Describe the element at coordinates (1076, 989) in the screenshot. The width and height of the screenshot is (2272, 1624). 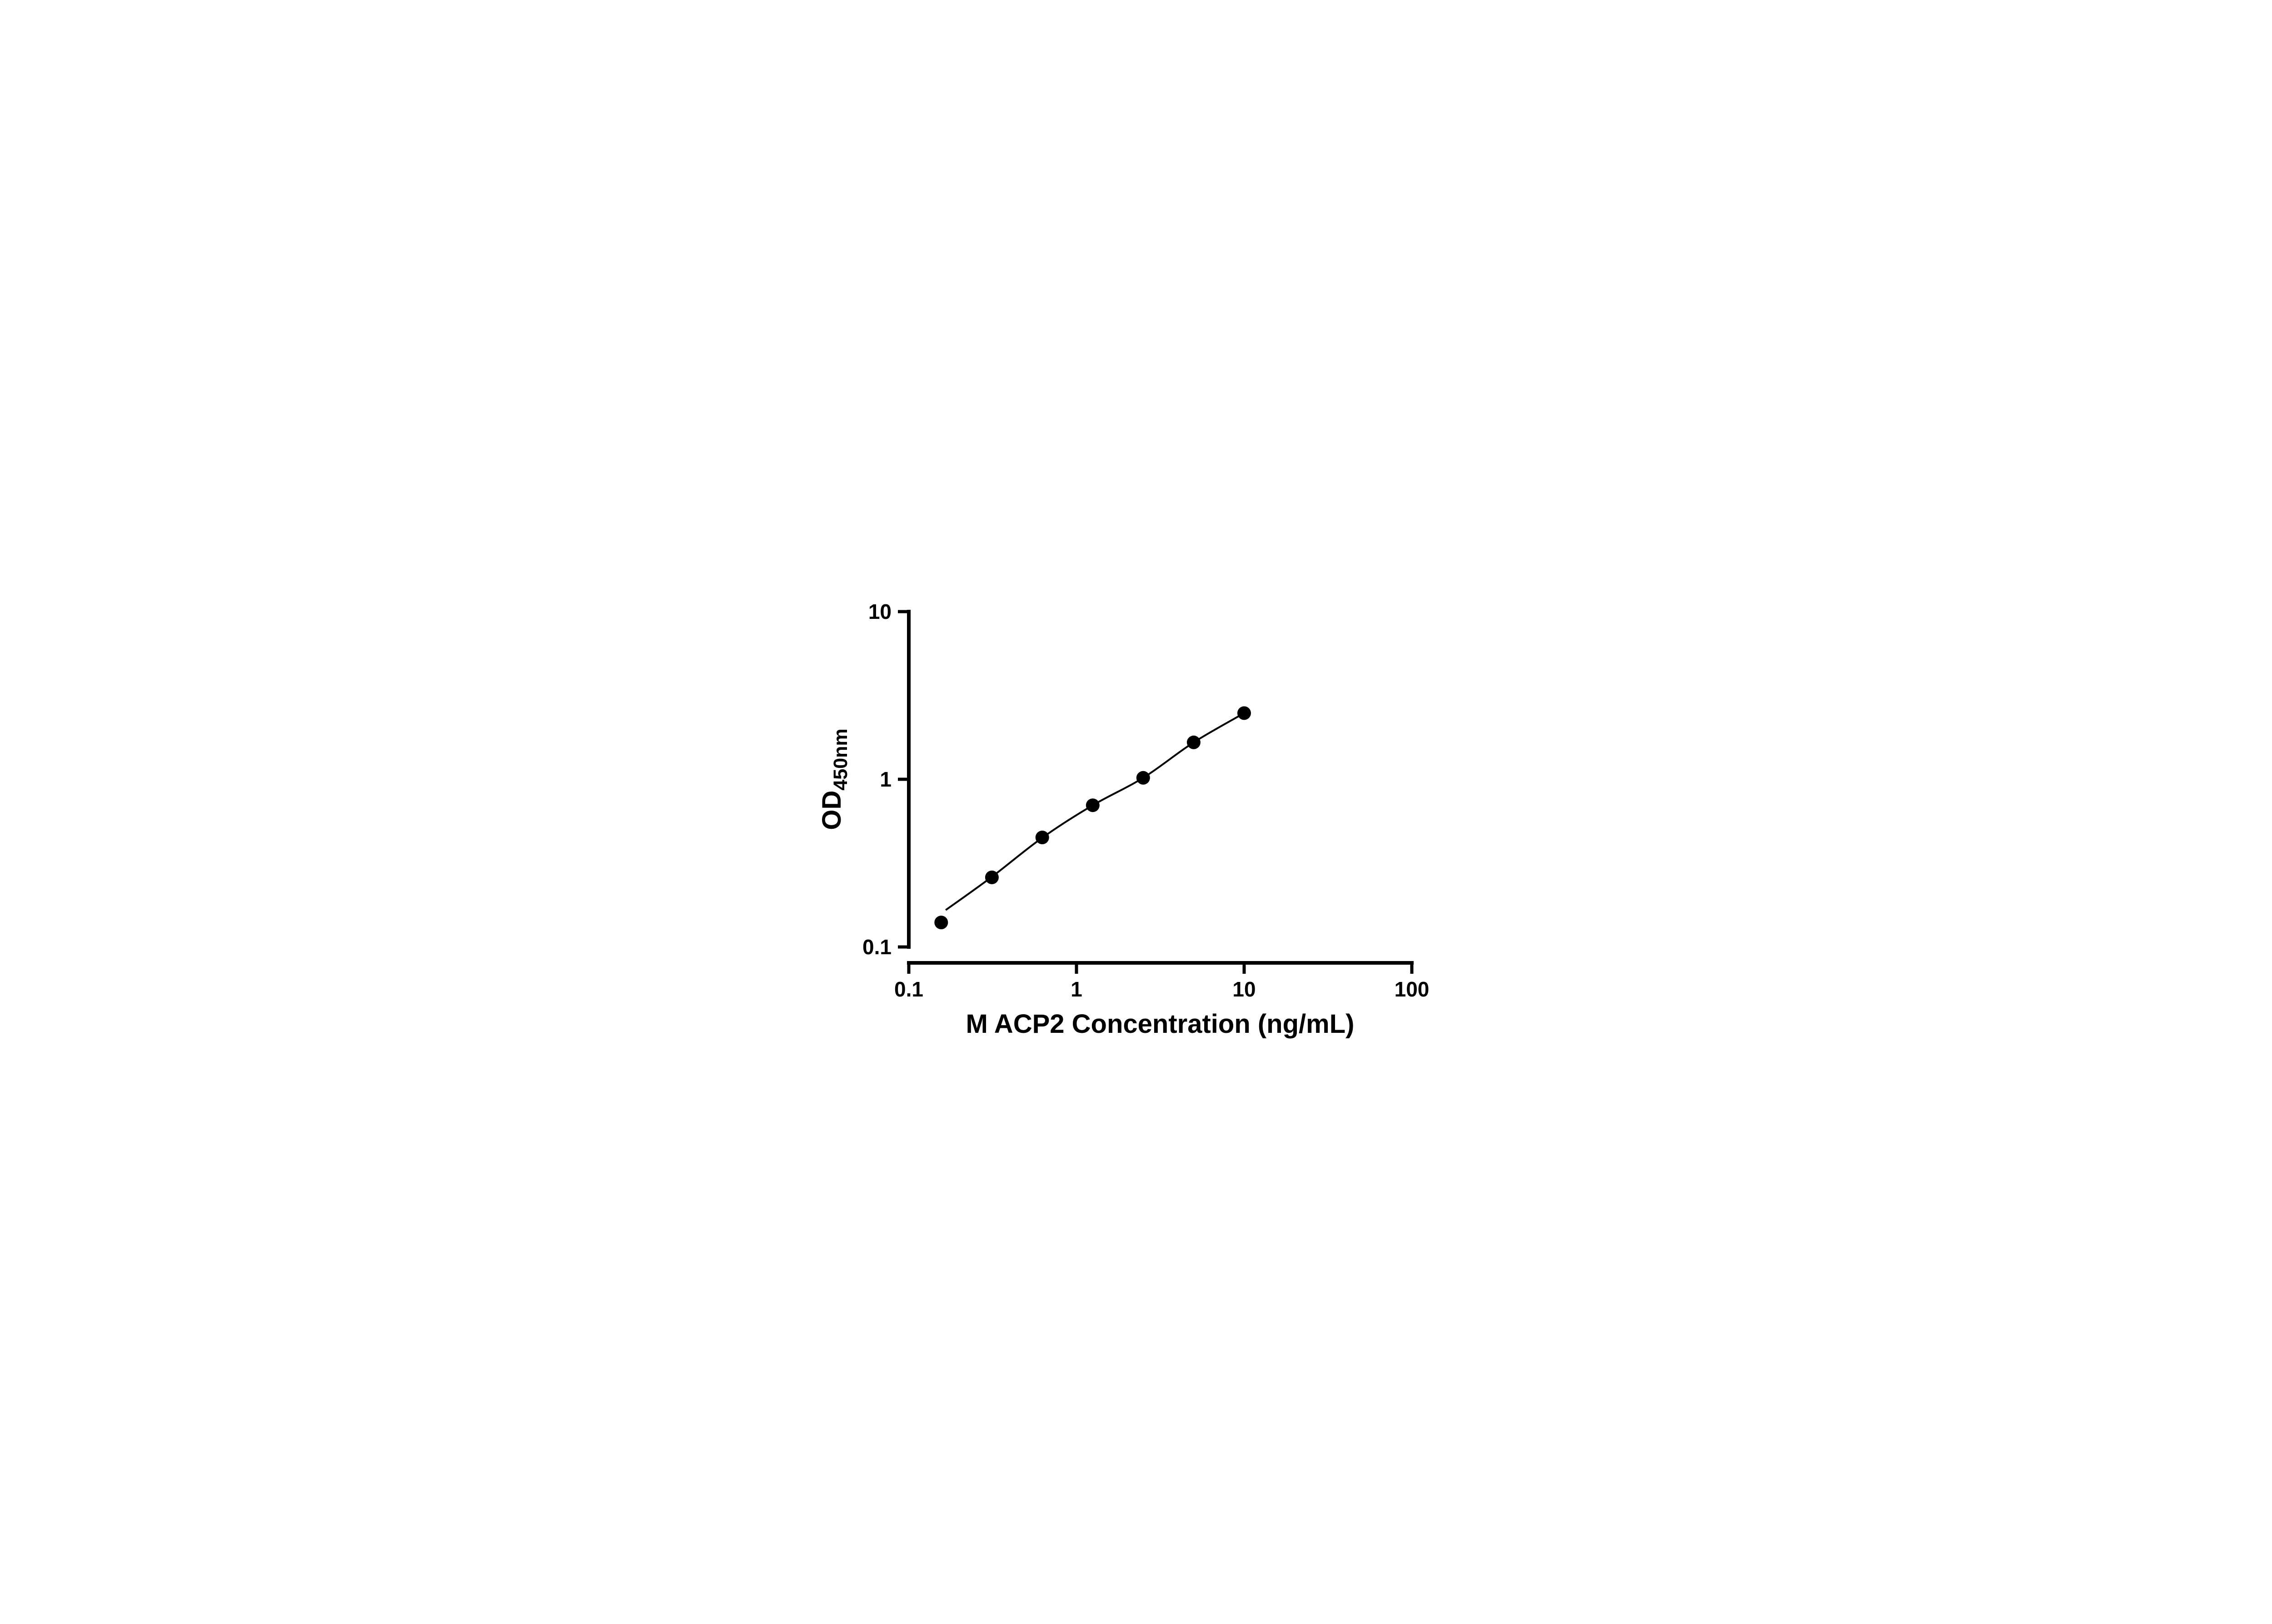
I see `x-tick-label: 1` at that location.